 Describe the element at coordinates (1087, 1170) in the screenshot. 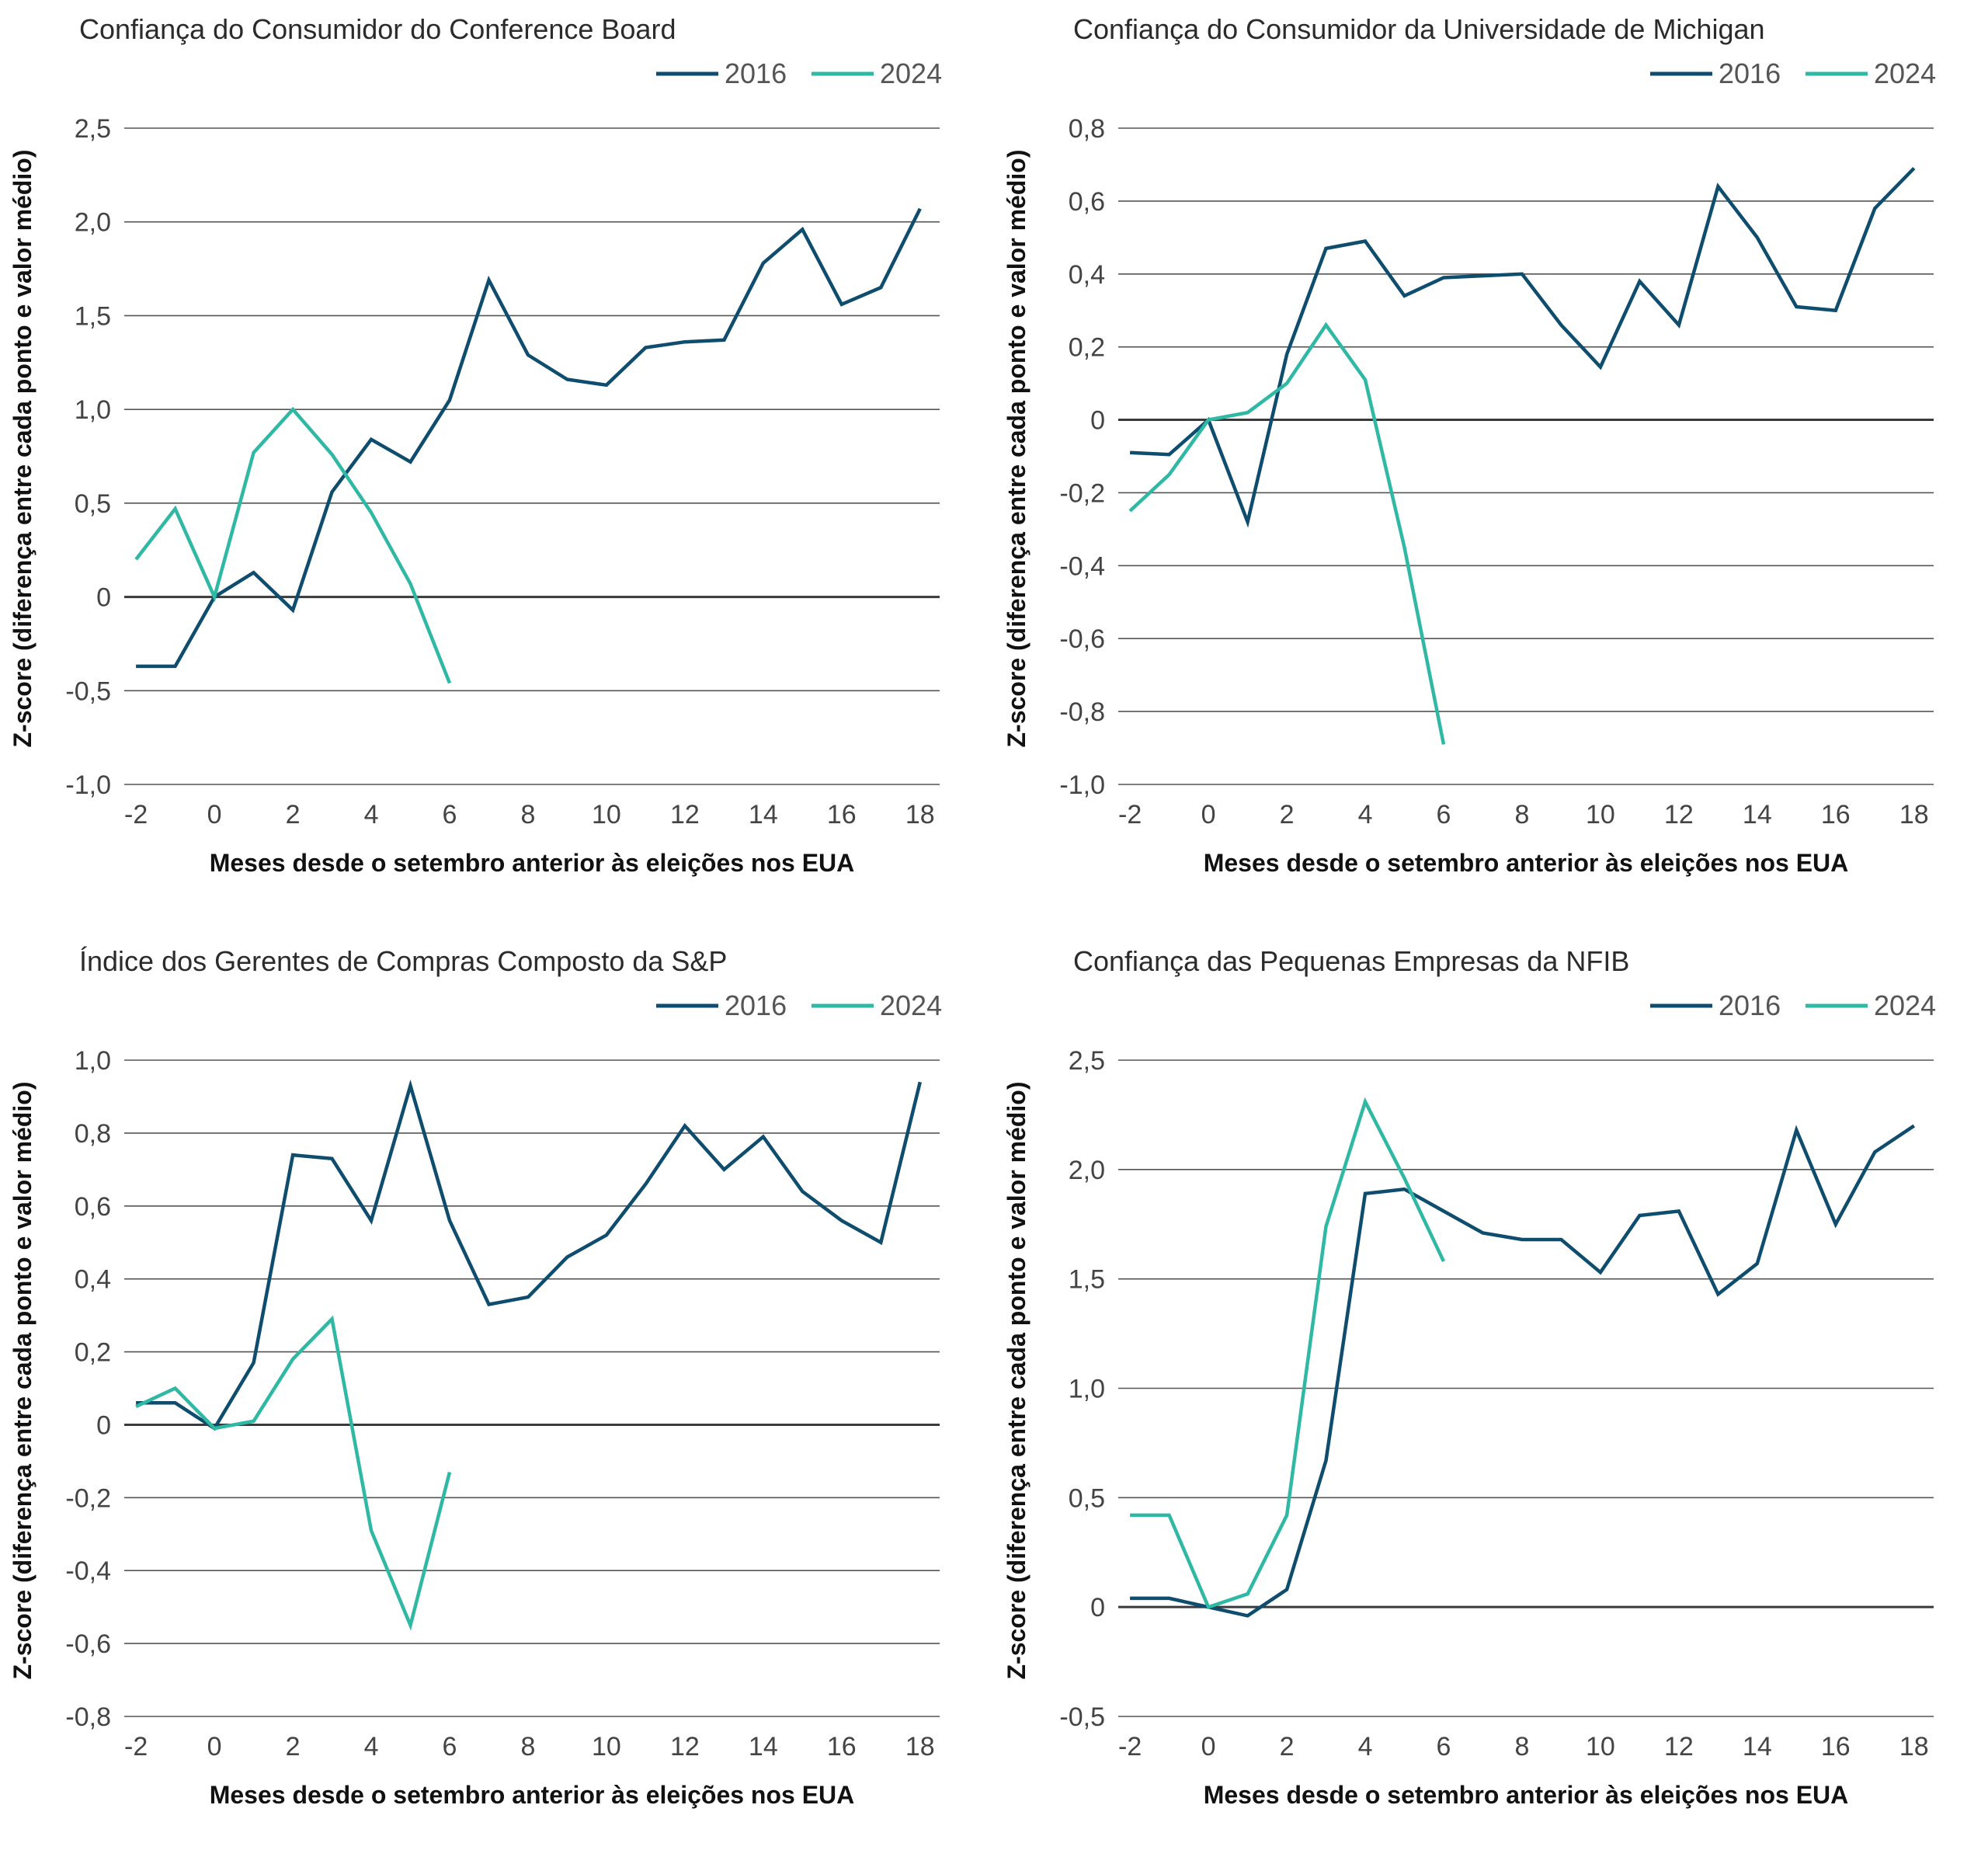

I see `y-tick-label: 2,0` at that location.